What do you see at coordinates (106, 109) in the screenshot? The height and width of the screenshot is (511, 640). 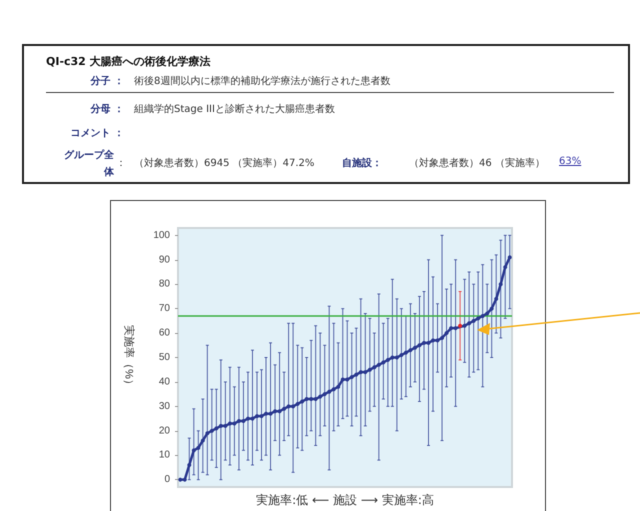 I see `text: 分母 ：` at bounding box center [106, 109].